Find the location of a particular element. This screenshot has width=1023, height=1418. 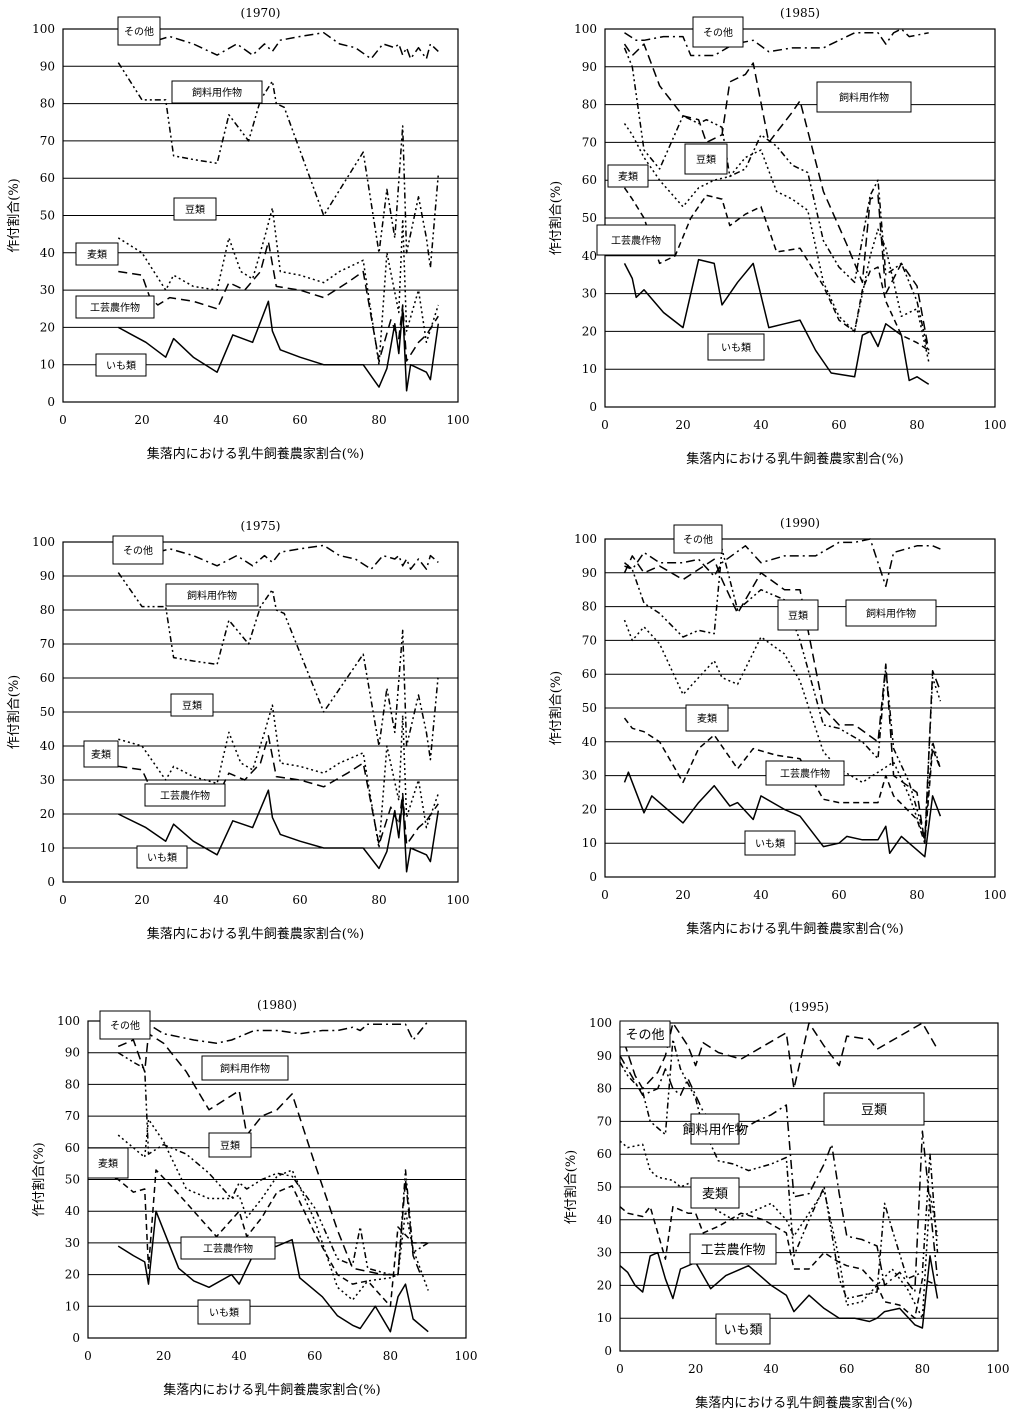

series-label: 工芸農作物 is located at coordinates (185, 795).